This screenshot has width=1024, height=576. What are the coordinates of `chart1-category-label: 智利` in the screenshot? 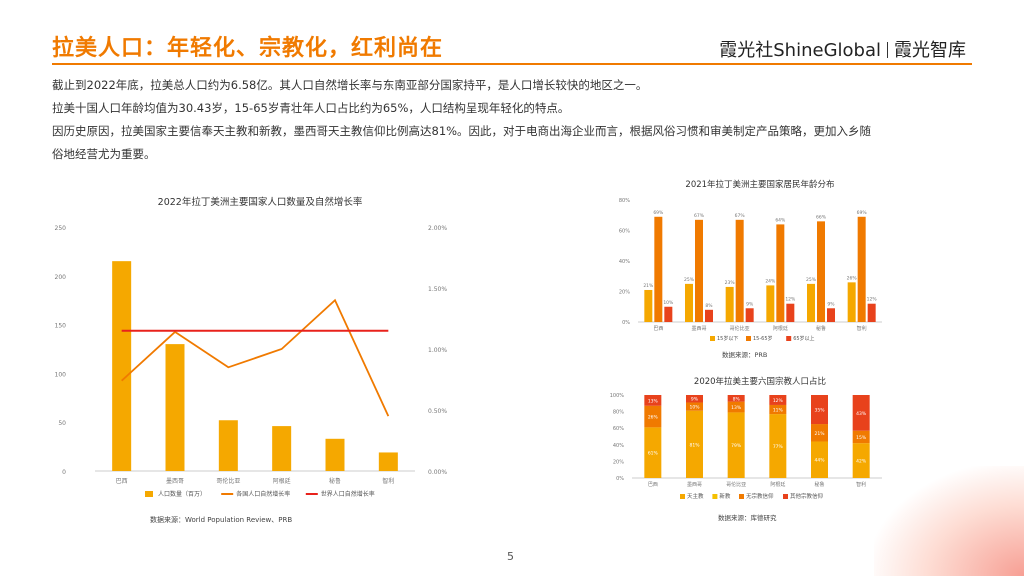 It's located at (388, 481).